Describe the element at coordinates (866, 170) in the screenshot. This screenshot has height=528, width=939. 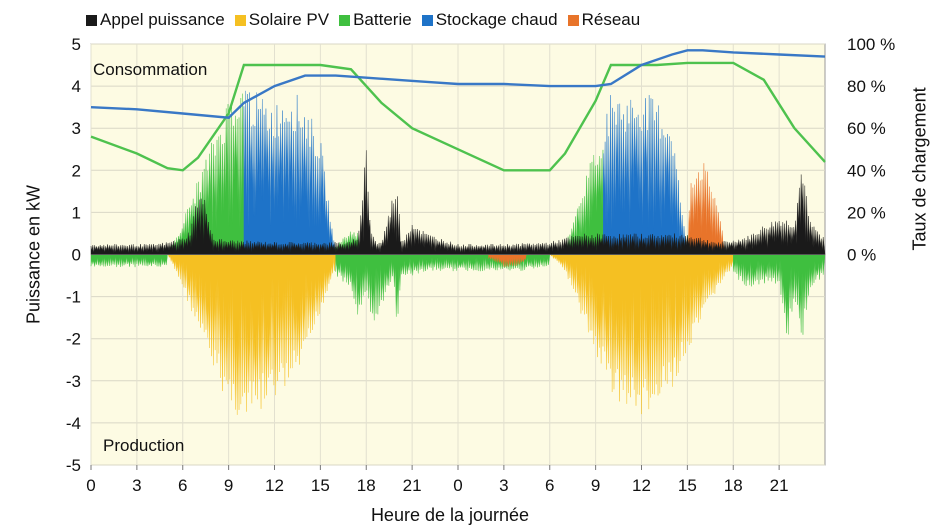
I see `y2-tick-label: 40 %` at that location.